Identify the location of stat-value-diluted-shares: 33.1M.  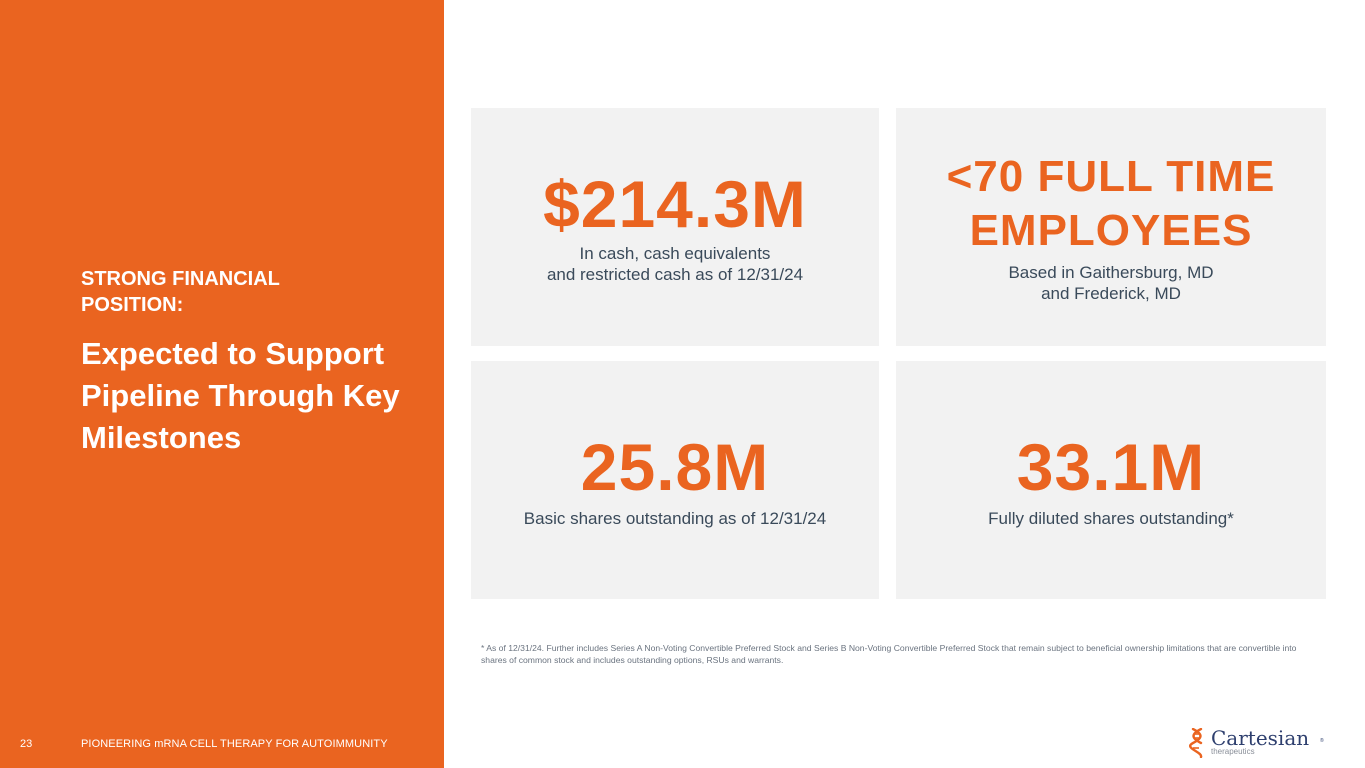
(1111, 466).